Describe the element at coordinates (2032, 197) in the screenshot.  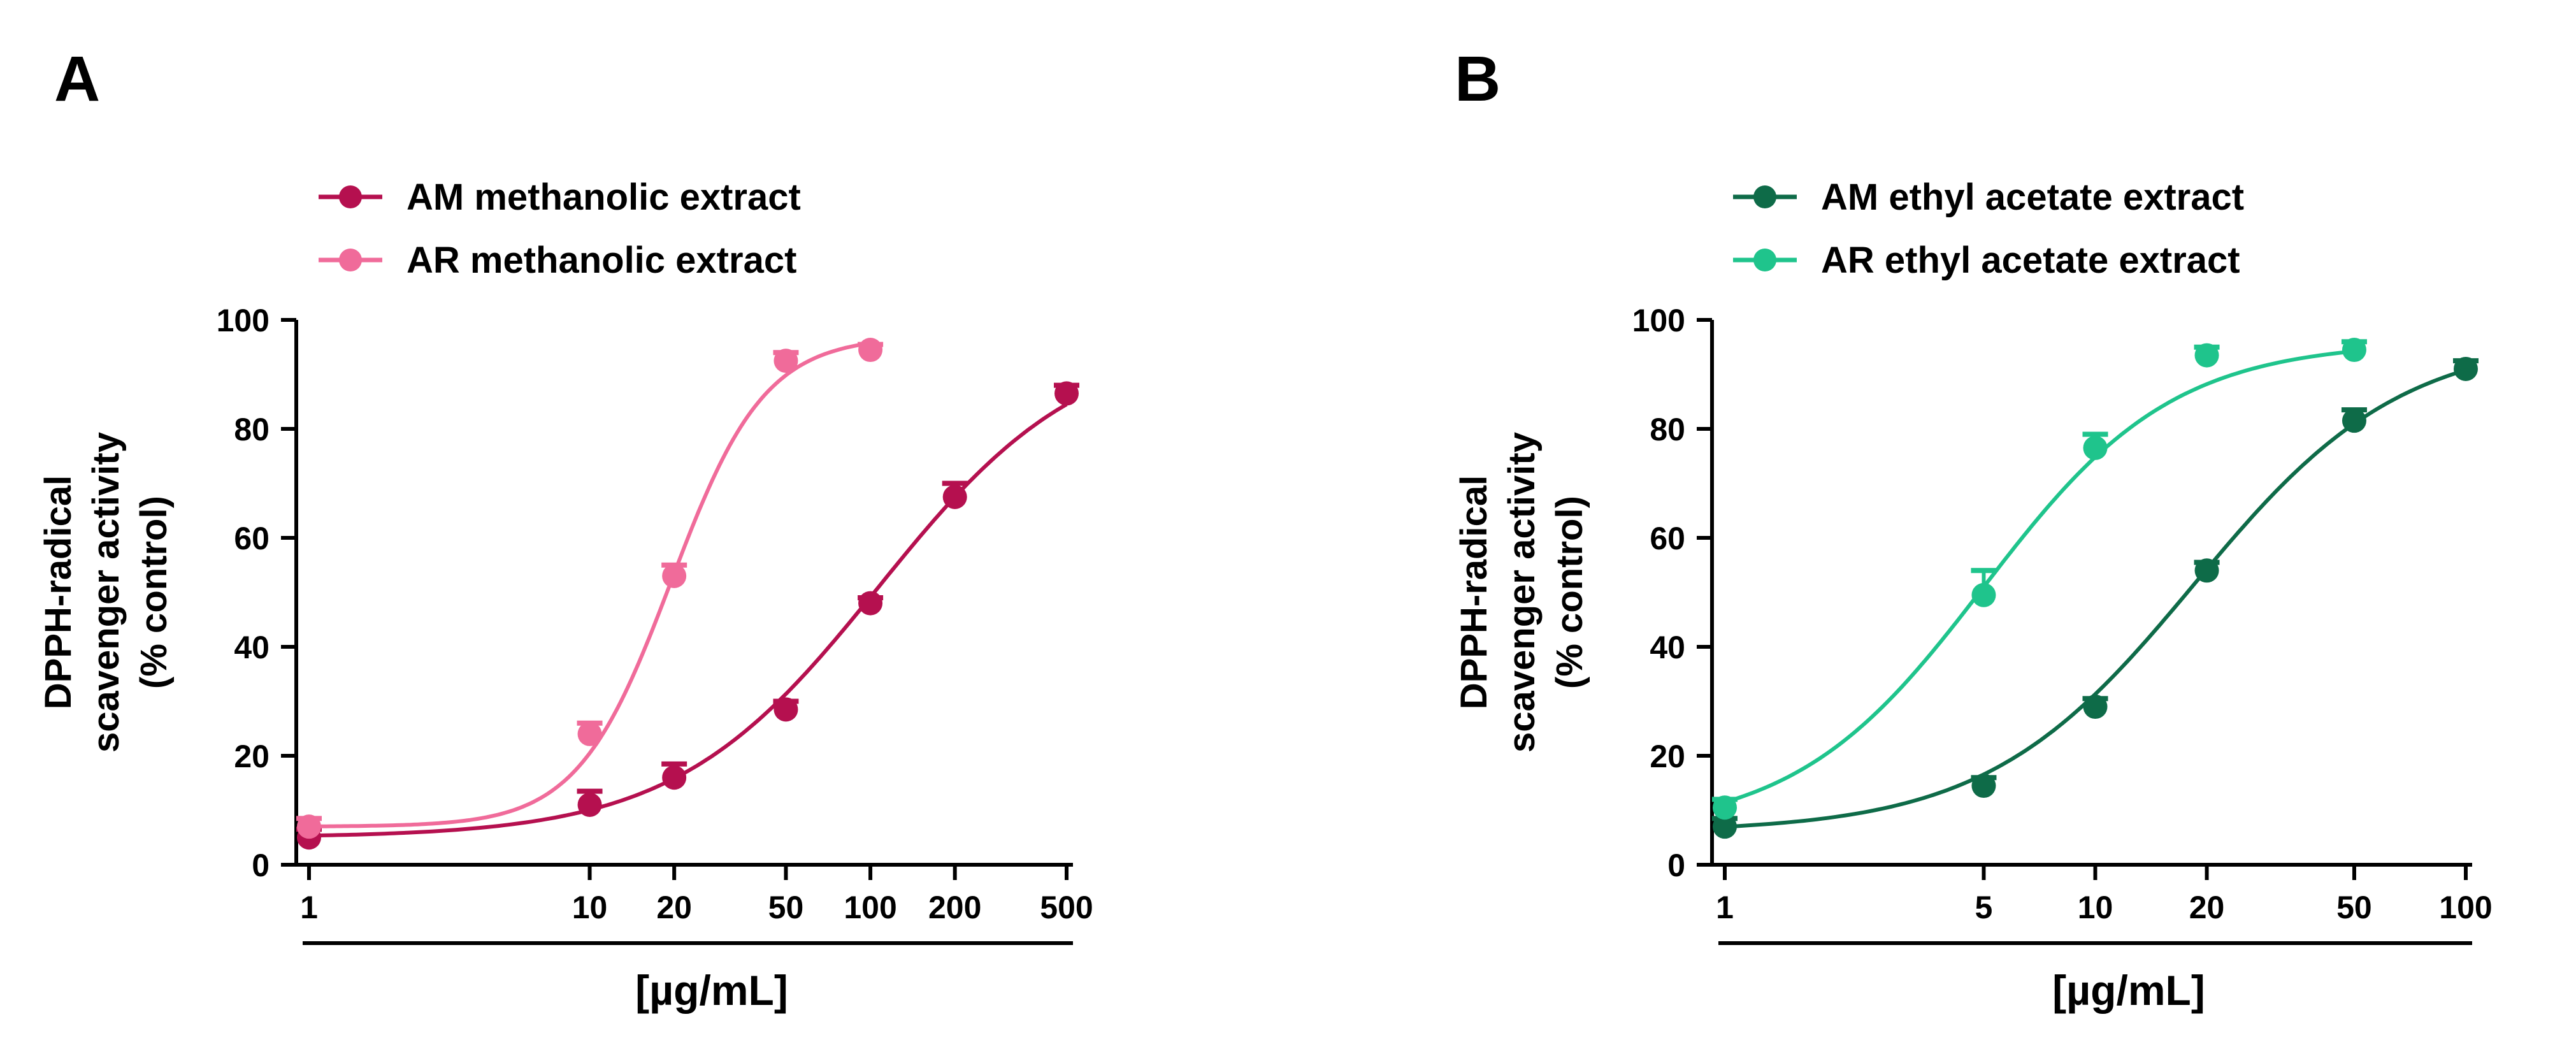
I see `legend-label: AM ethyl acetate extract` at that location.